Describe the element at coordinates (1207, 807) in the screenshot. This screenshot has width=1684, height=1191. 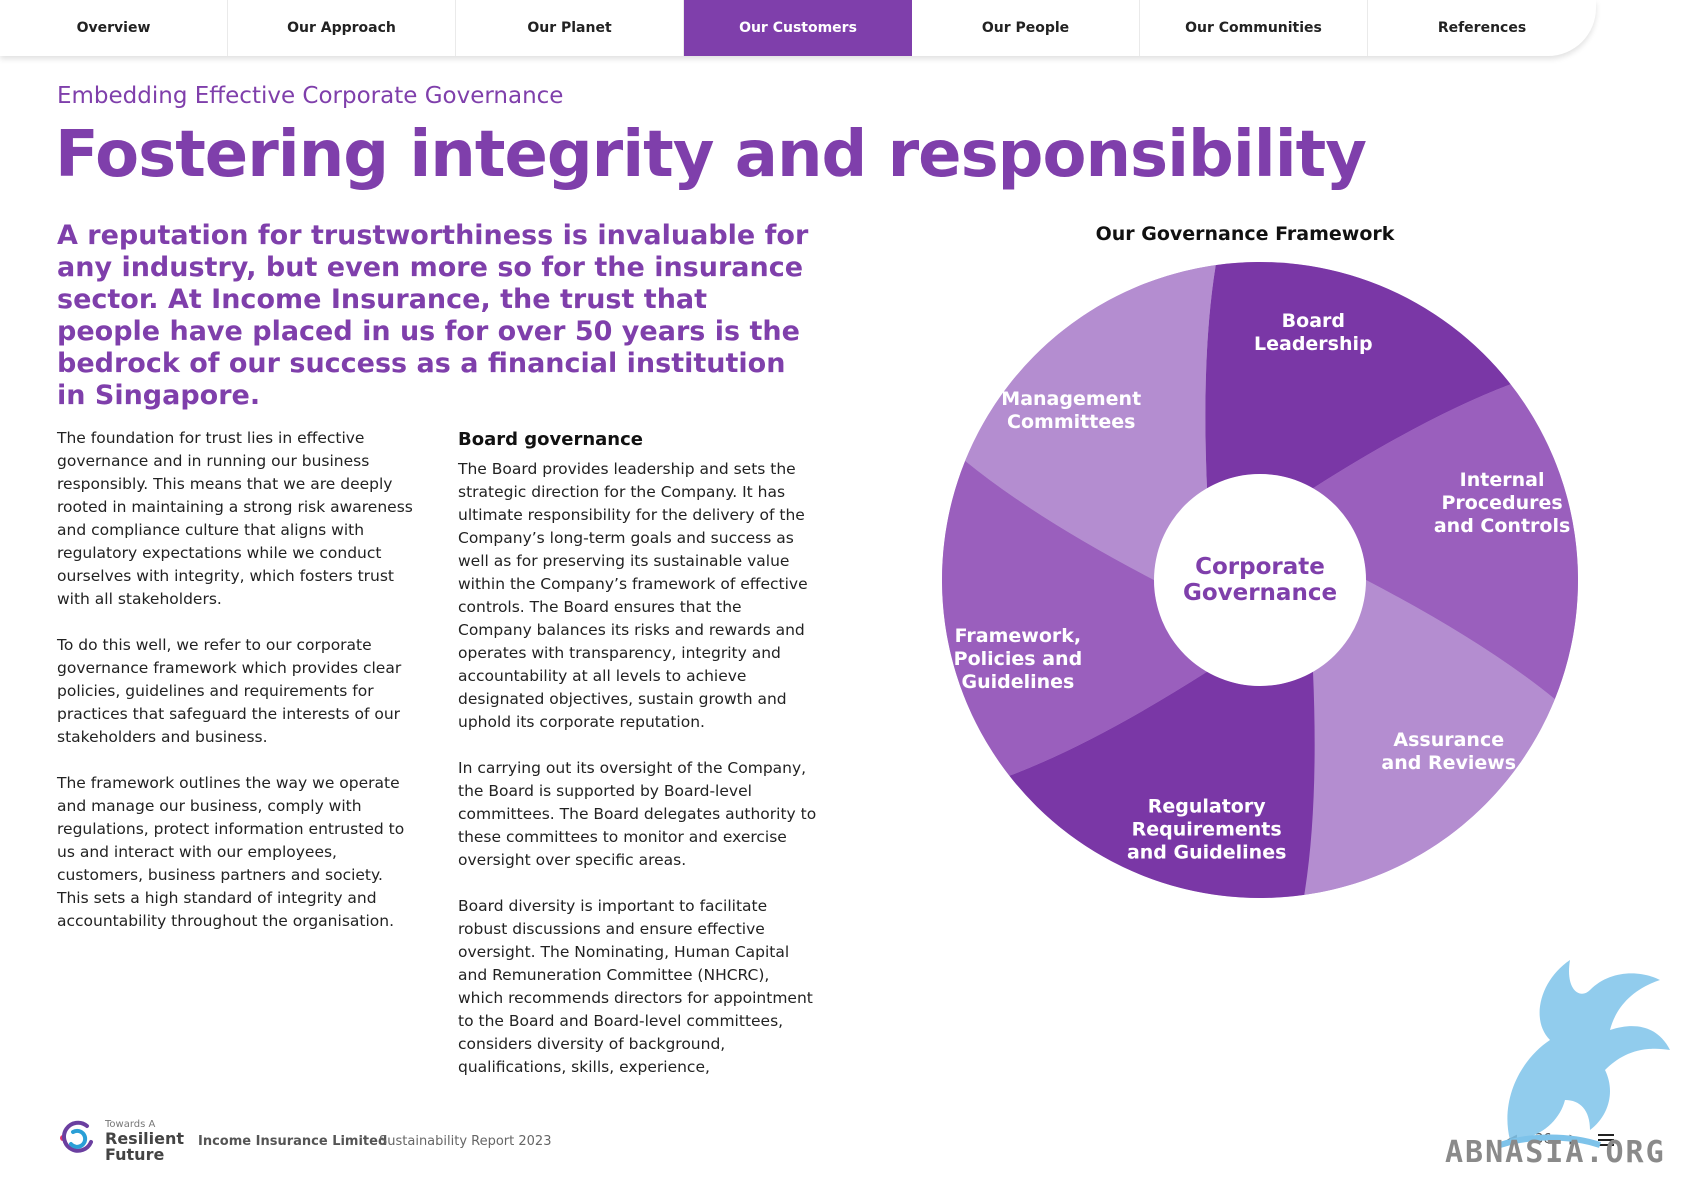
I see `framework-segment-label-line: Regulatory` at that location.